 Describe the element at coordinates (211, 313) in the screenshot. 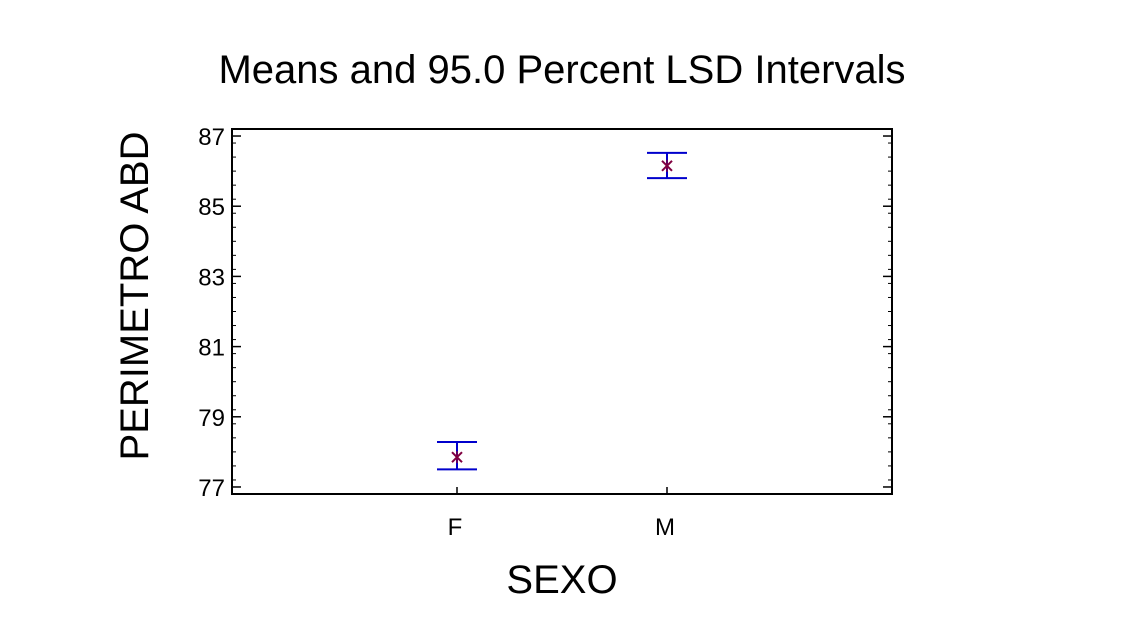

I see `y-axis-tick-labels: 77 79 81 83 85 87` at that location.